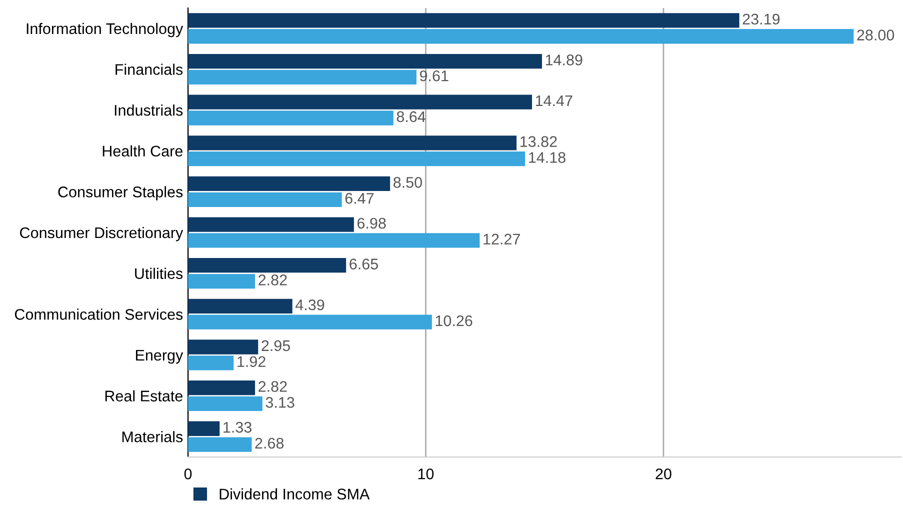 This screenshot has width=903, height=512. What do you see at coordinates (364, 264) in the screenshot?
I see `data-label: 6.65` at bounding box center [364, 264].